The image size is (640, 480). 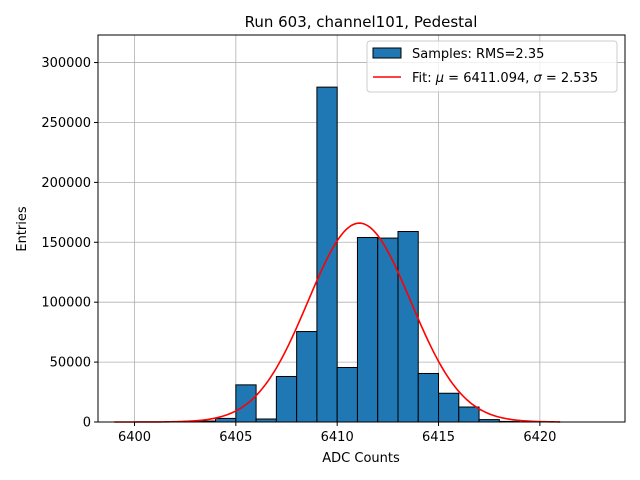 What do you see at coordinates (361, 458) in the screenshot?
I see `x-axis-label: ADC Counts` at bounding box center [361, 458].